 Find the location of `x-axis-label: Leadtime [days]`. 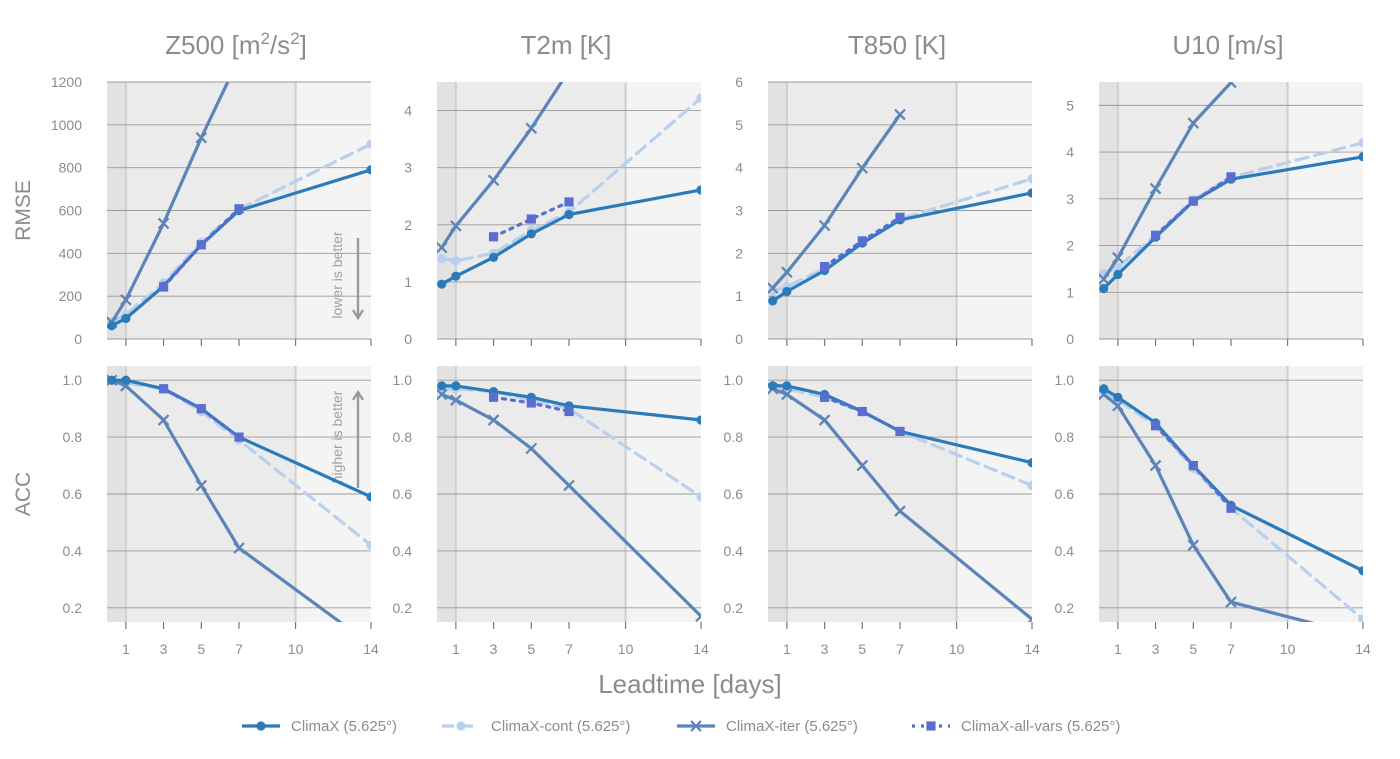

x-axis-label: Leadtime [days] is located at coordinates (690, 684).